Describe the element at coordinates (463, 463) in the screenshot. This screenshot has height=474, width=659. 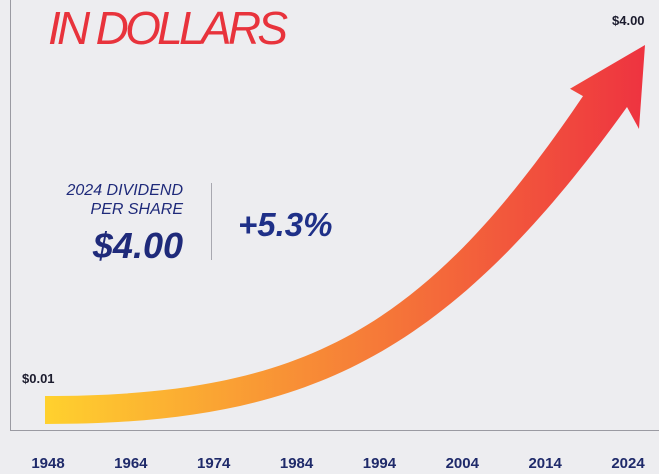
I see `x-tick-label: 2004` at that location.